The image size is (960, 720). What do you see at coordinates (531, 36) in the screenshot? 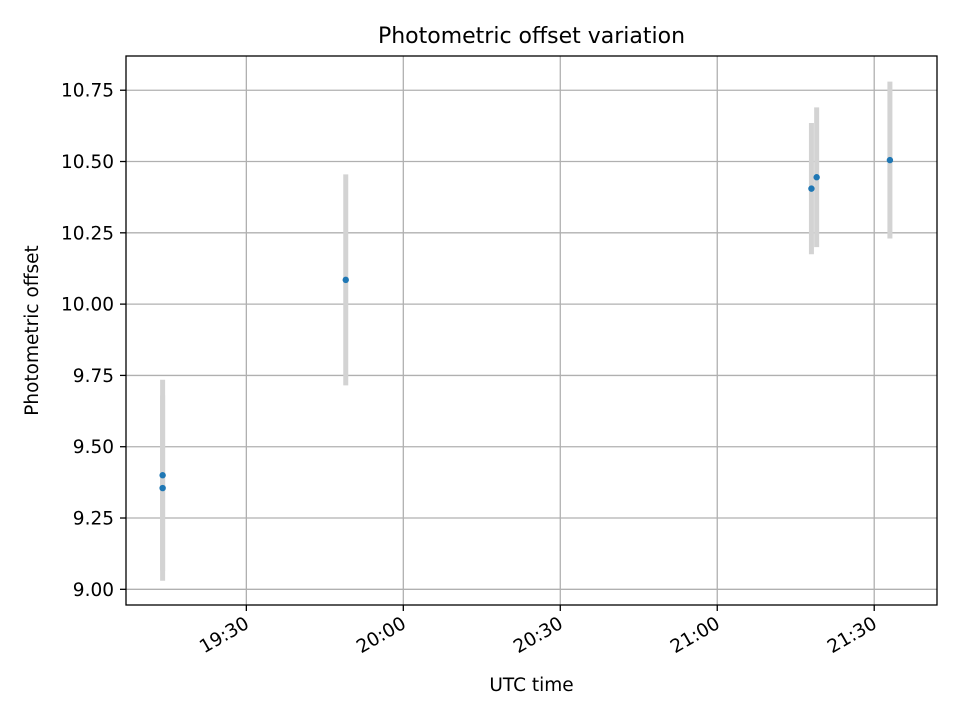
I see `chart-title: Photometric offset variation` at bounding box center [531, 36].